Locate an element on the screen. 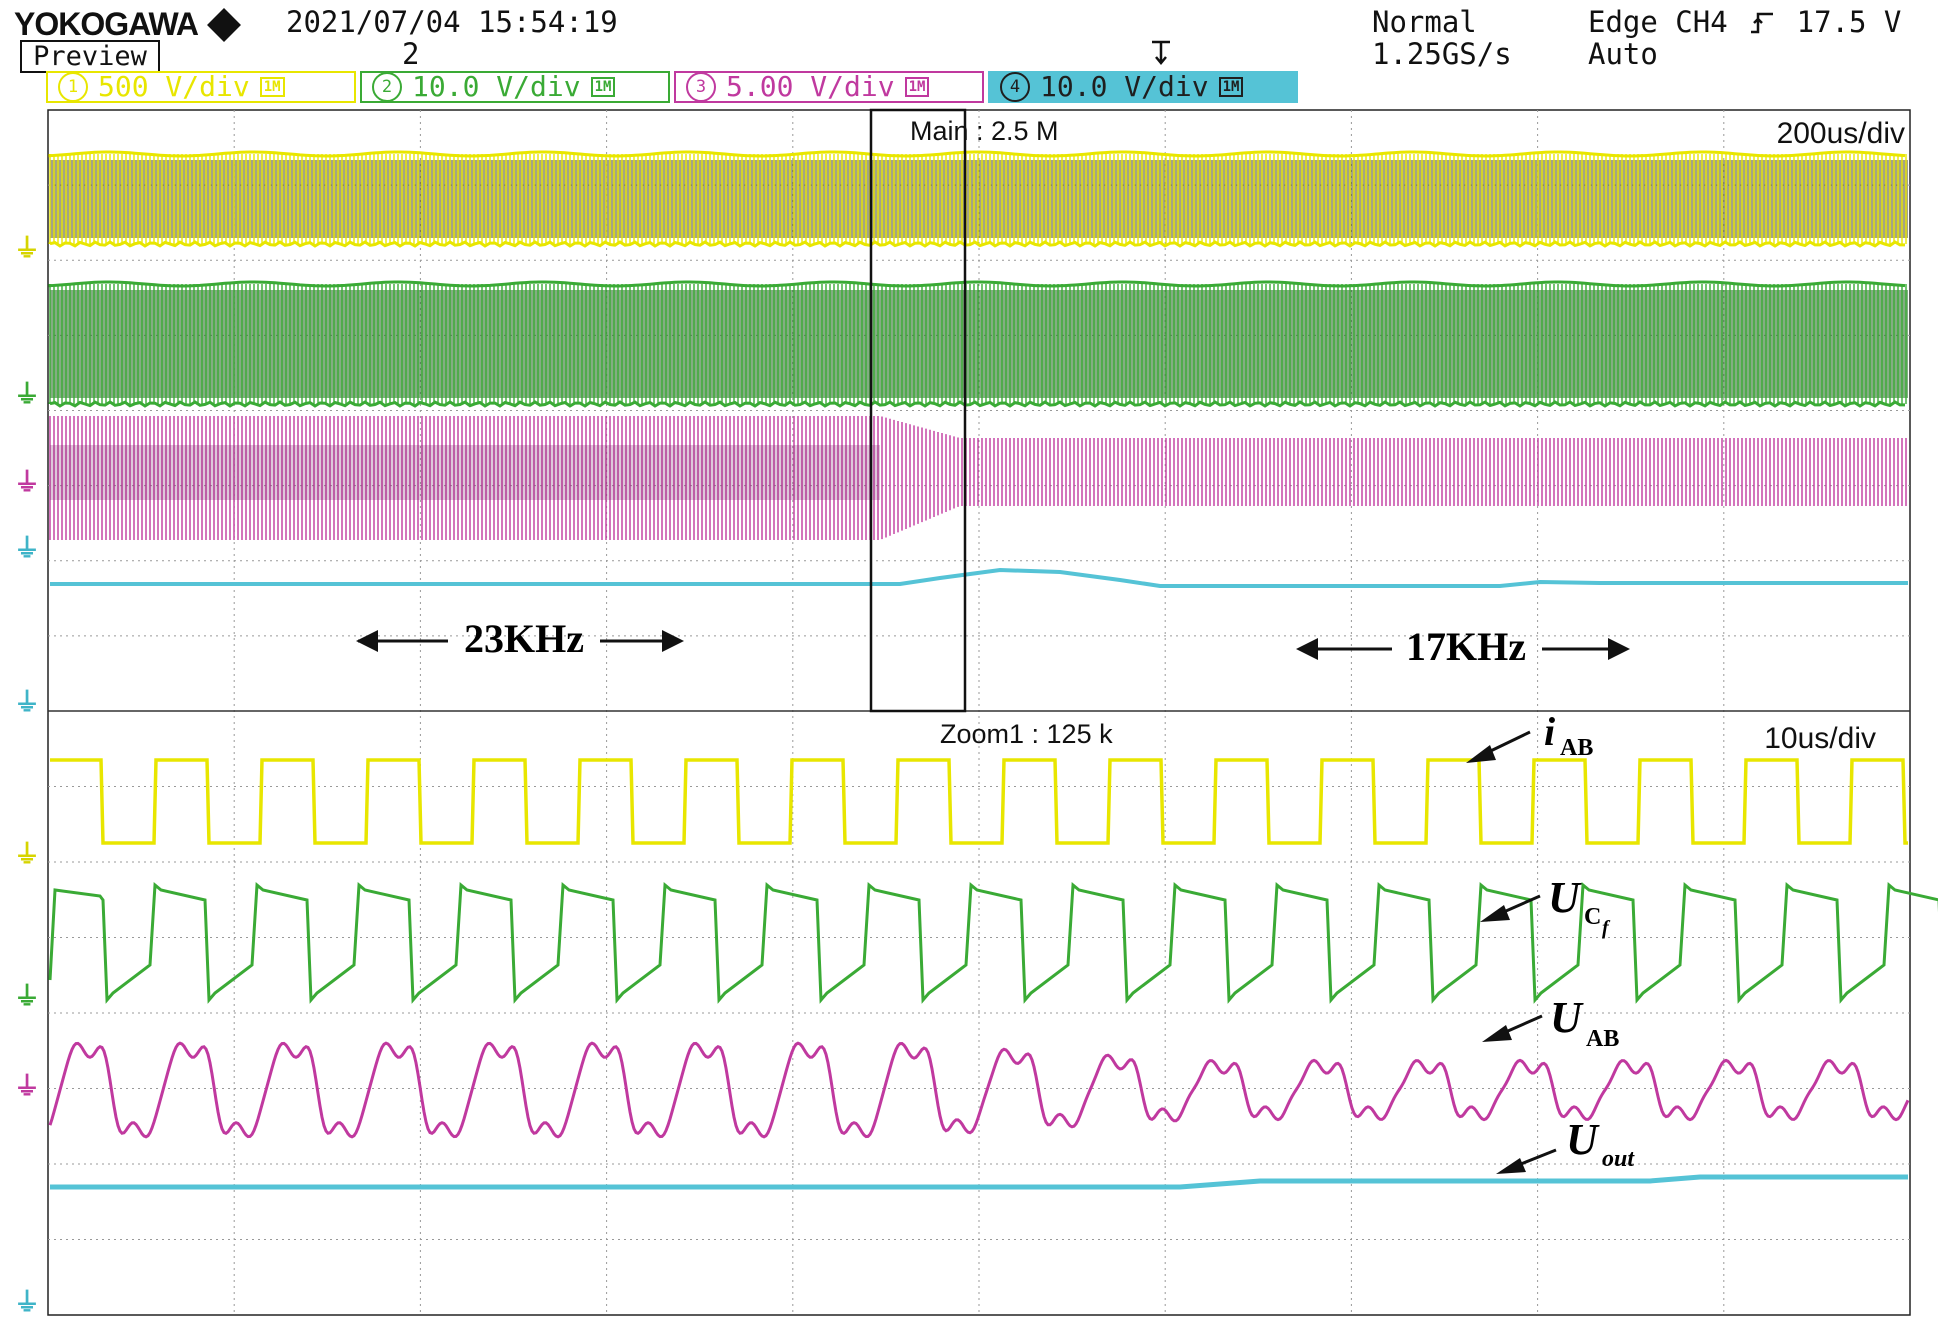 The width and height of the screenshot is (1938, 1321). channel-1-scale: 1 500 V/div 1M is located at coordinates (201, 87).